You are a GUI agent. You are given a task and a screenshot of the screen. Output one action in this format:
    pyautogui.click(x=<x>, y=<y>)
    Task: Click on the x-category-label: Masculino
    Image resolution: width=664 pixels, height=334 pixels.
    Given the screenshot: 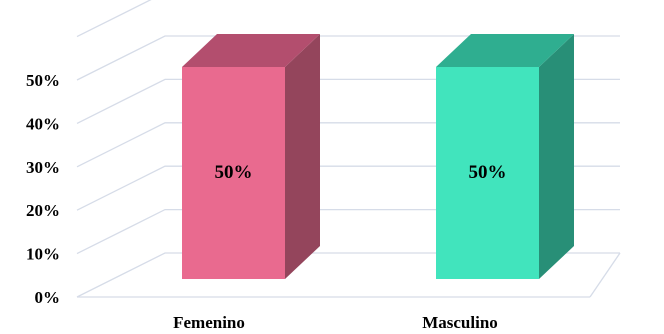 What is the action you would take?
    pyautogui.click(x=460, y=322)
    